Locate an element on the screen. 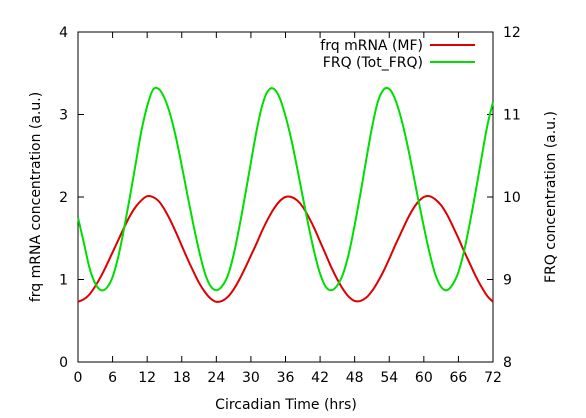  y-tick-label: 1 is located at coordinates (63, 281).